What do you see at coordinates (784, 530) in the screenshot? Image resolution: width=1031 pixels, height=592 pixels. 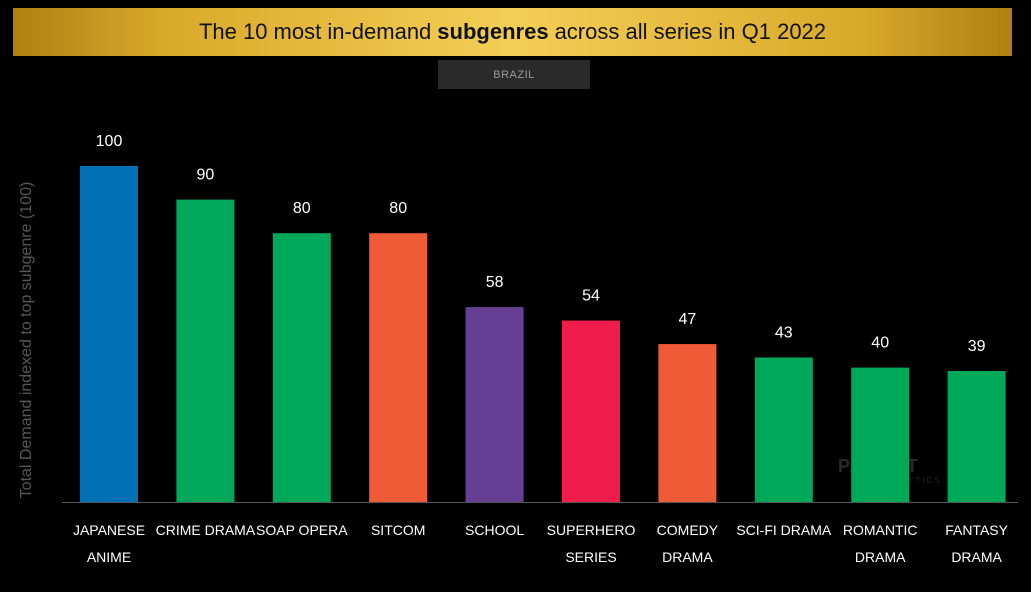 I see `category-label: SCI-FI DRAMA` at bounding box center [784, 530].